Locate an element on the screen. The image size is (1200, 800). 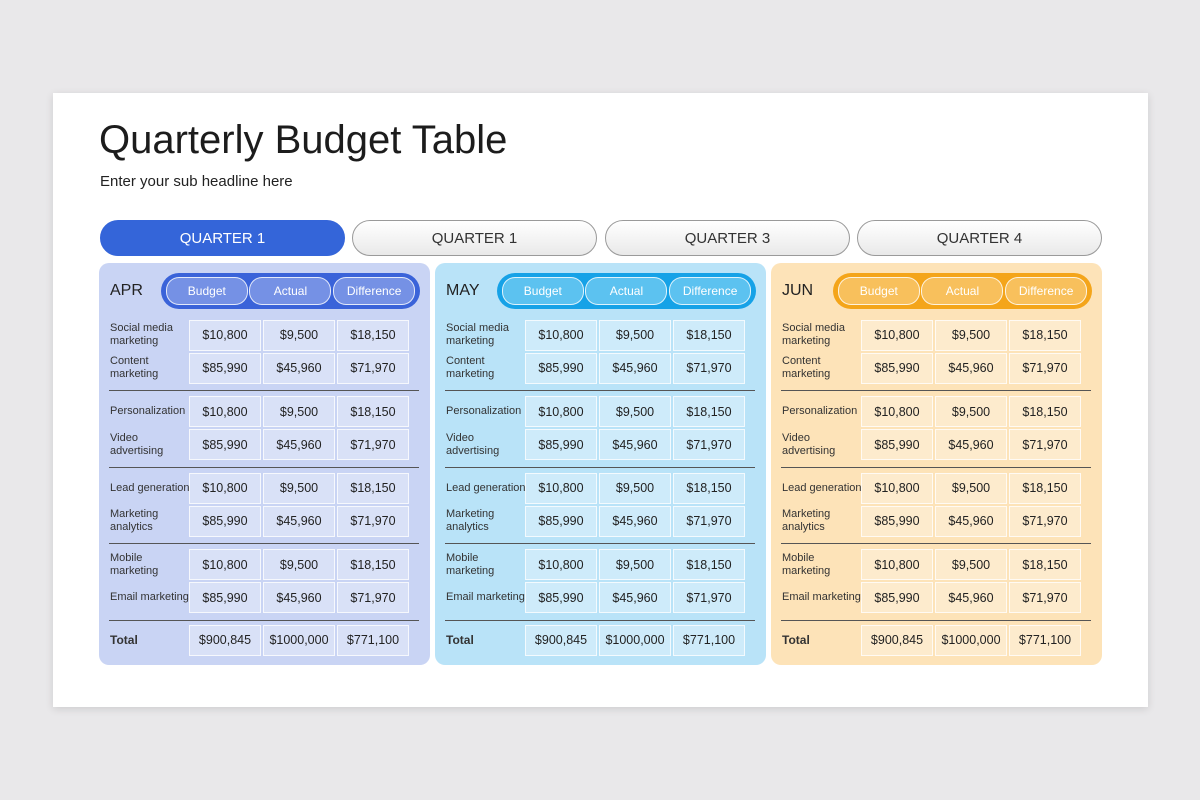
month-label: JUN is located at coordinates (798, 290).